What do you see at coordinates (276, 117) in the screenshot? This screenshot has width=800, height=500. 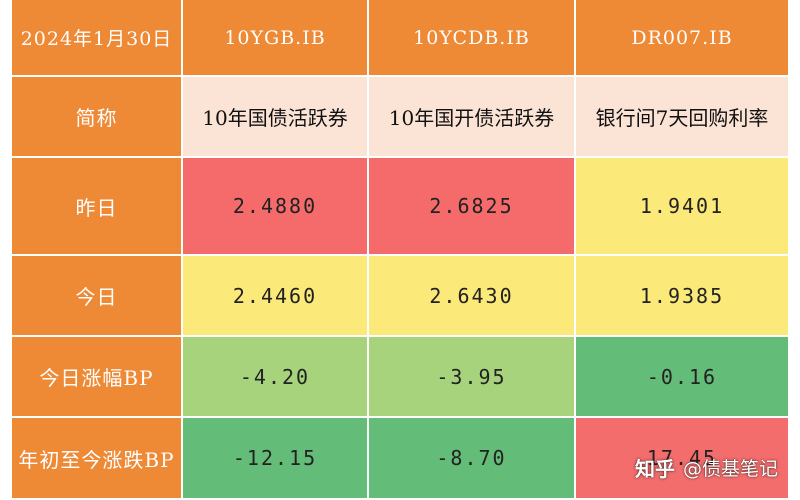 I see `name-10ygb: 10年国债活跃券` at bounding box center [276, 117].